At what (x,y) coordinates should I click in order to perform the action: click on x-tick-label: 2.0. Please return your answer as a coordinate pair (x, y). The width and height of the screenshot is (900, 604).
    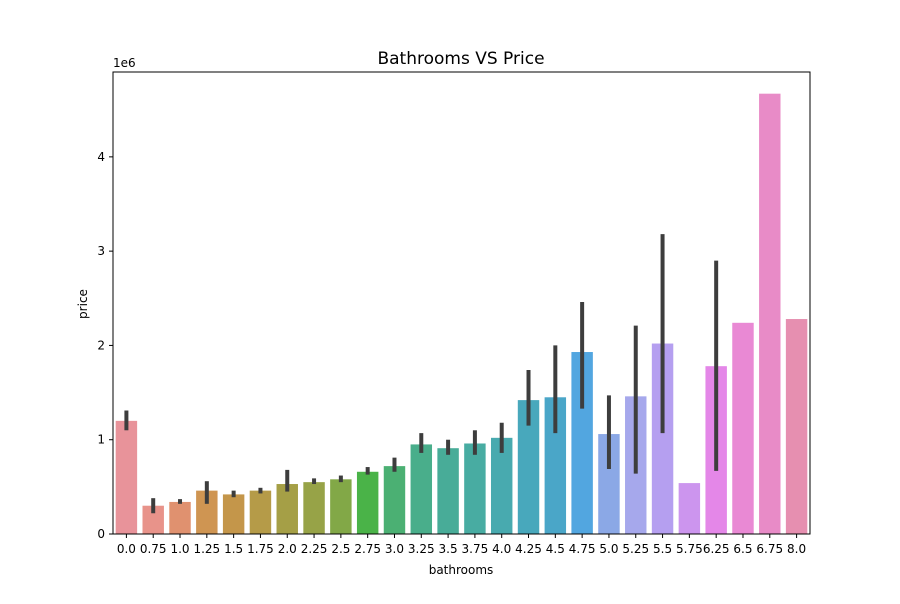
    Looking at the image, I should click on (287, 549).